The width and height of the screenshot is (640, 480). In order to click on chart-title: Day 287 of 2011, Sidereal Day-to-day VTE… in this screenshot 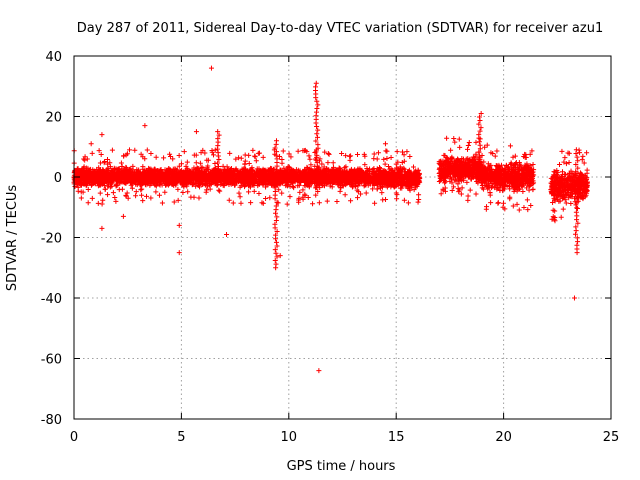, I will do `click(340, 28)`.